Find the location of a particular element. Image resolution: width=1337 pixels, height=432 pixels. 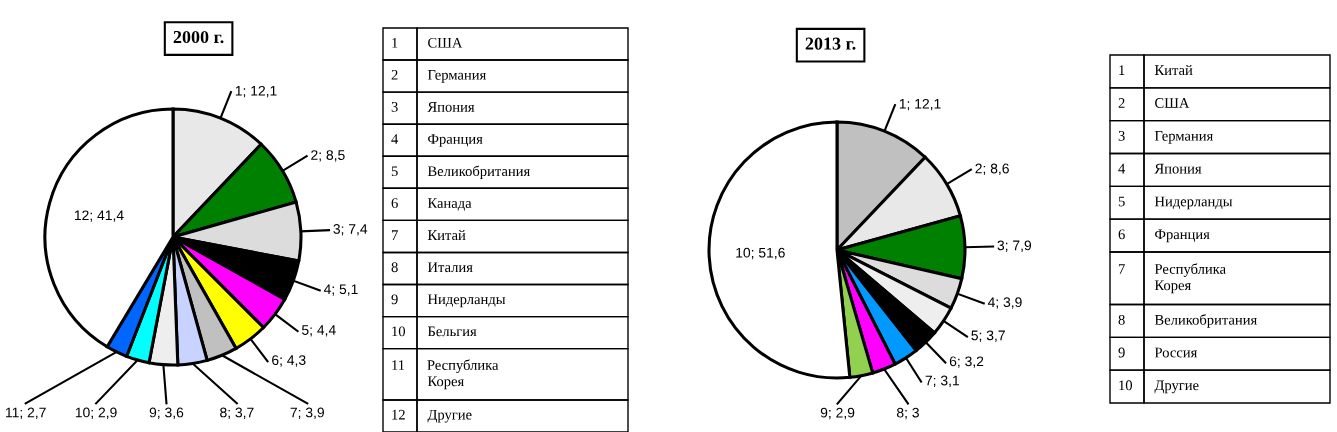

text: 7 Республика is located at coordinates (1172, 270).